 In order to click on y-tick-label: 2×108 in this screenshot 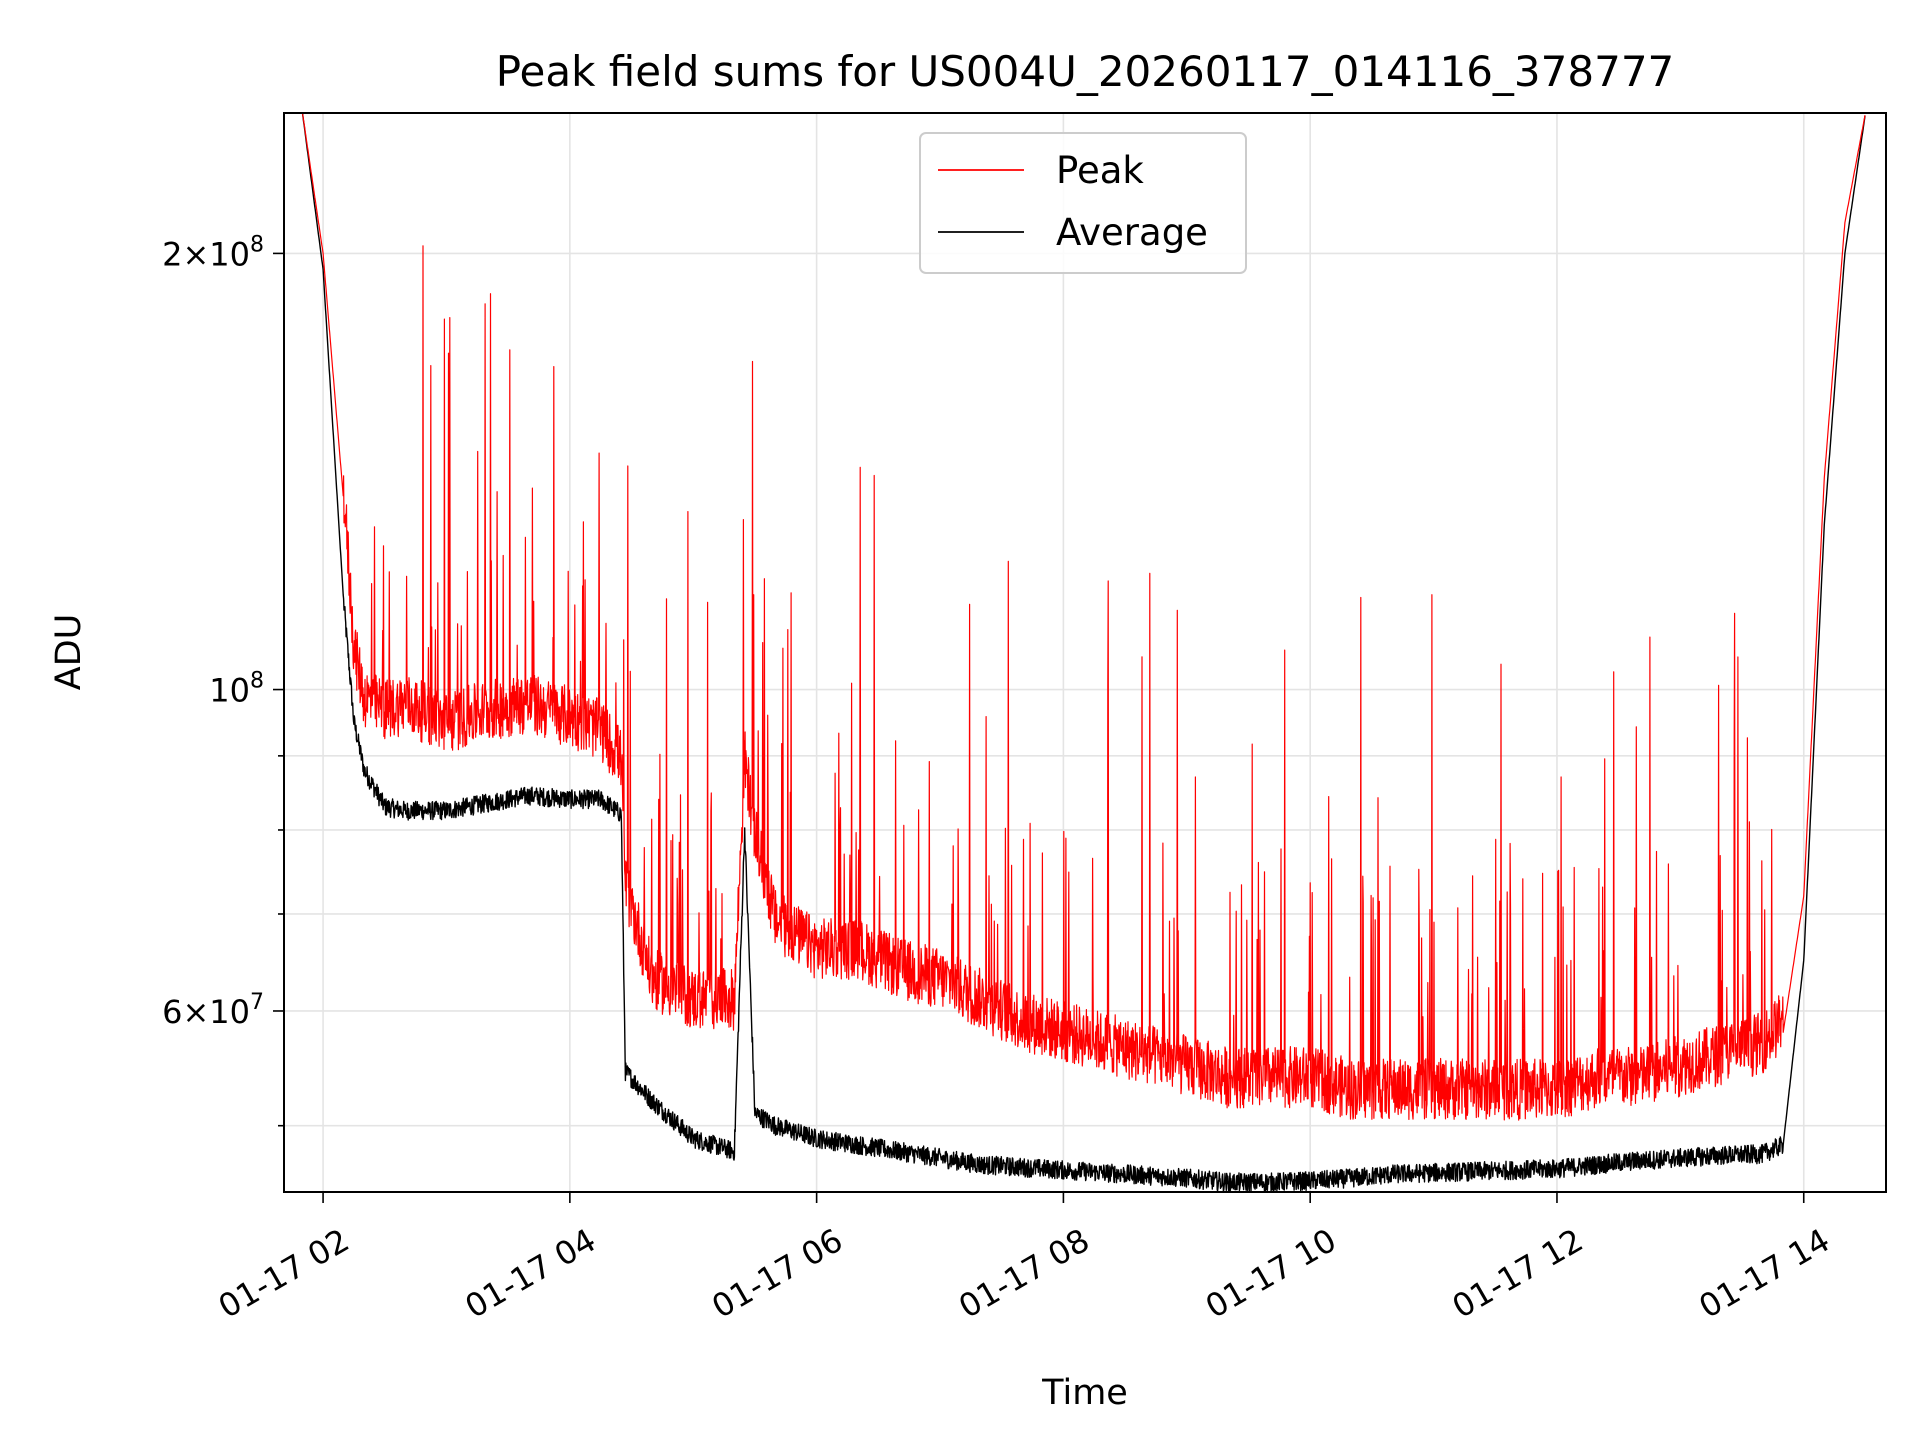, I will do `click(213, 252)`.